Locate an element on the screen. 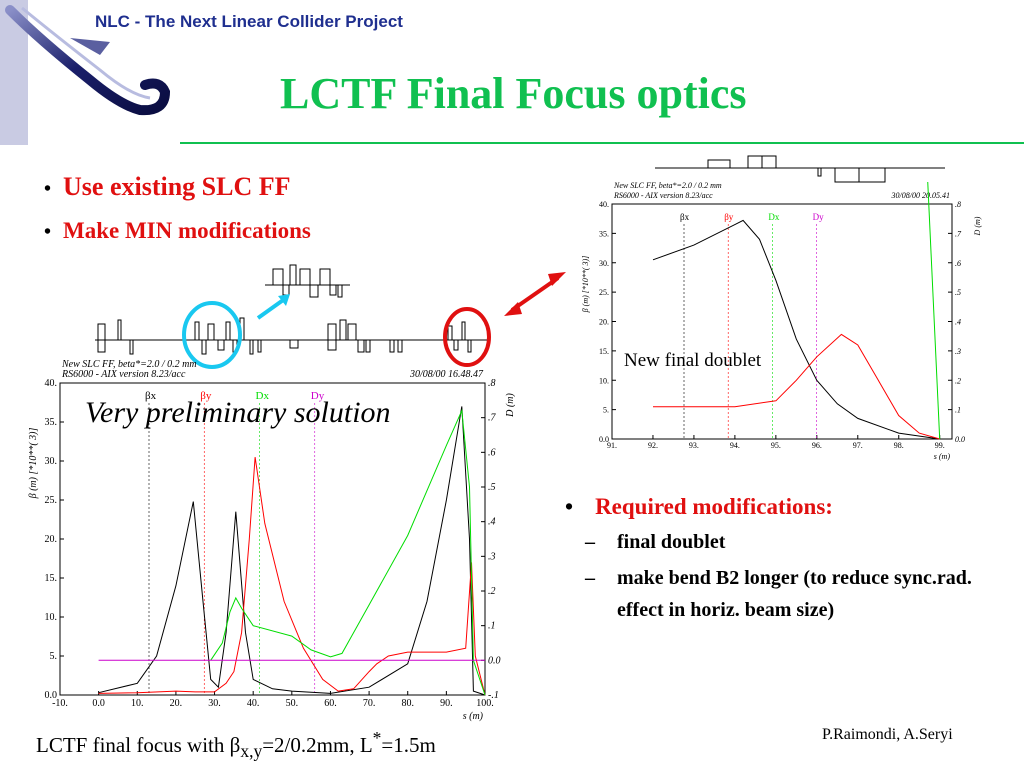 The image size is (1024, 768). x-tick-label: 97. is located at coordinates (858, 445).